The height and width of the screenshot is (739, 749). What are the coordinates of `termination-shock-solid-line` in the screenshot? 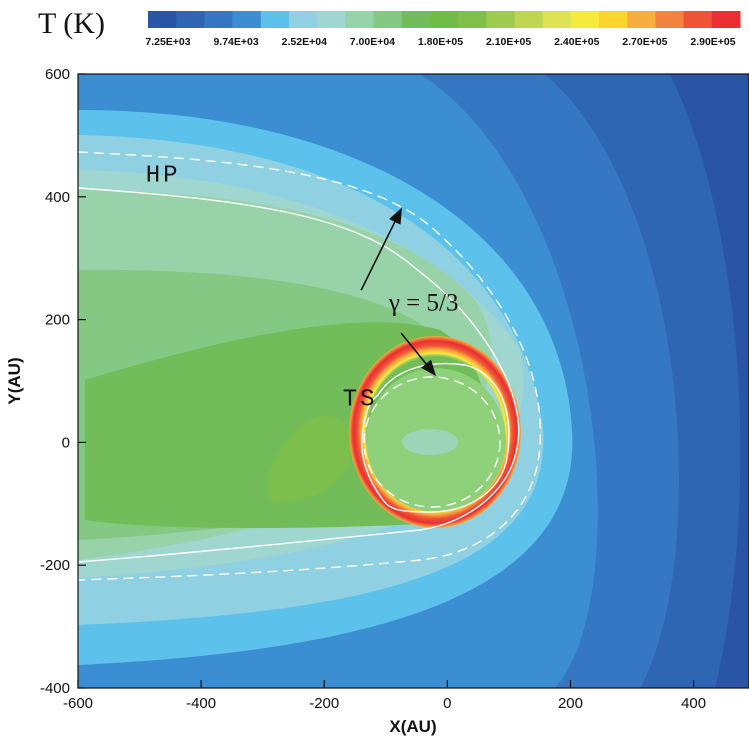 It's located at (435, 437).